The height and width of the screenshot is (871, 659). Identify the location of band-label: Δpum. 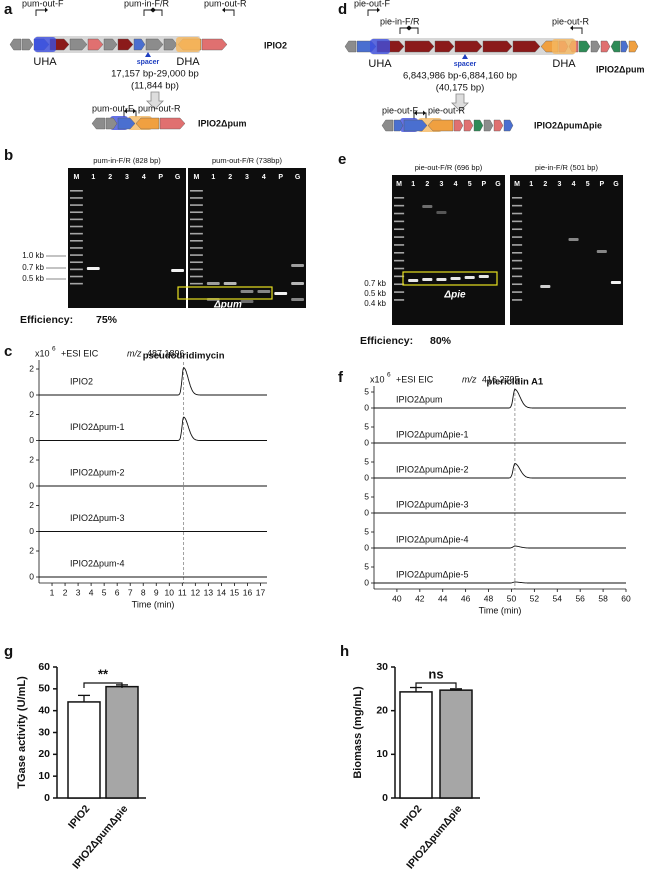
(227, 305).